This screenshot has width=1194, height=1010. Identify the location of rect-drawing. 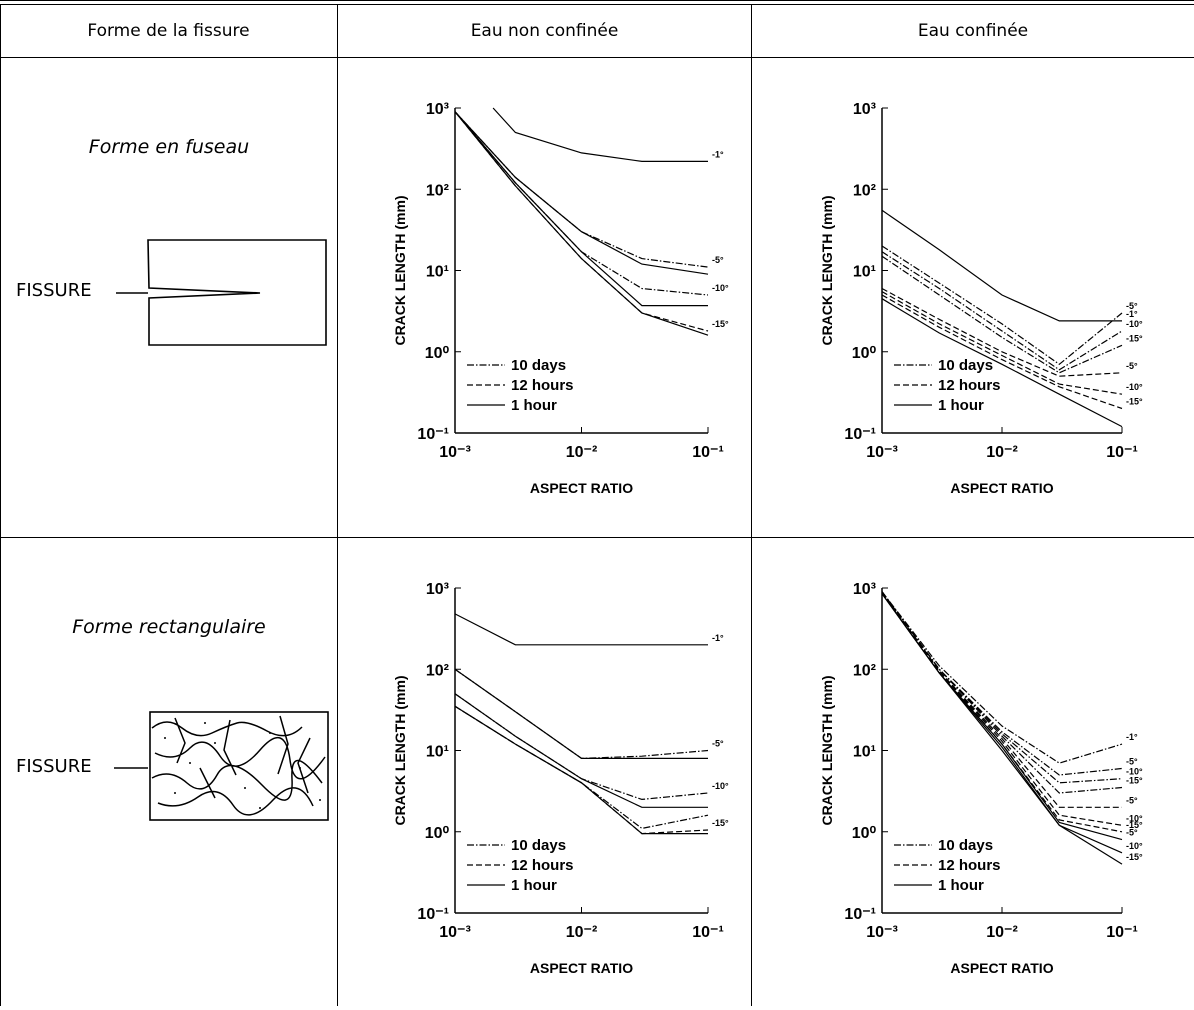
(221, 766).